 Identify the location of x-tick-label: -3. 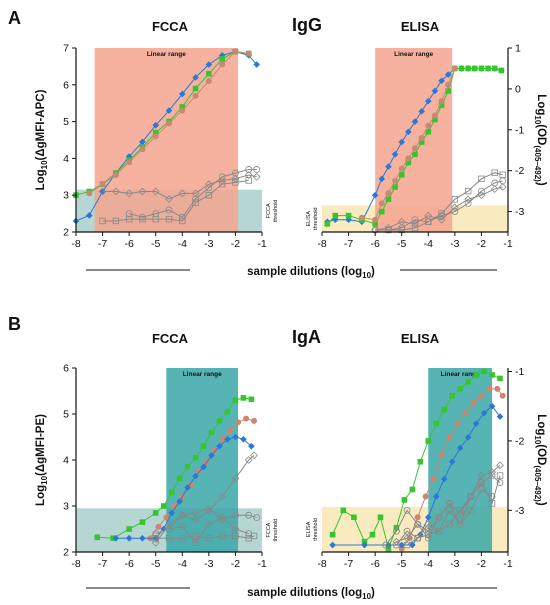
(208, 564).